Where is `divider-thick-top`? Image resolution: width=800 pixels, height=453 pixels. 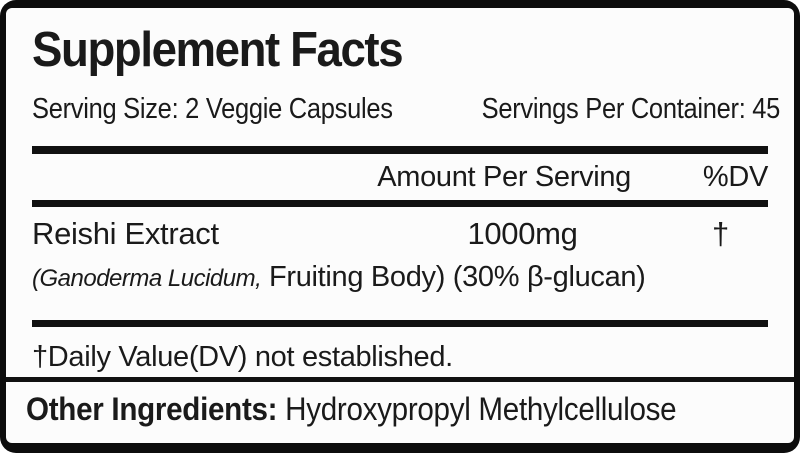
divider-thick-top is located at coordinates (400, 150).